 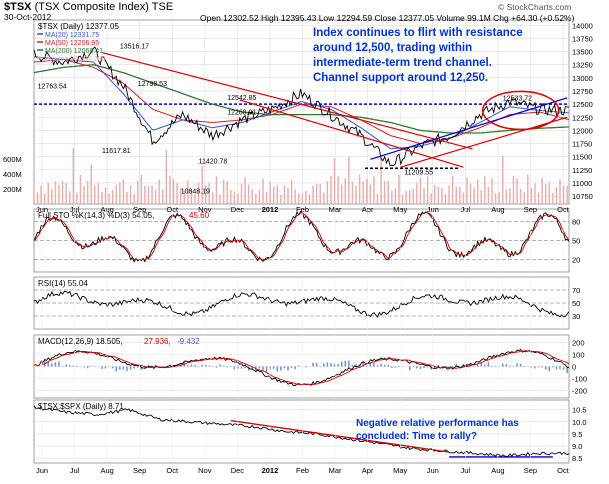 What do you see at coordinates (210, 18) in the screenshot?
I see `open-label: Open` at bounding box center [210, 18].